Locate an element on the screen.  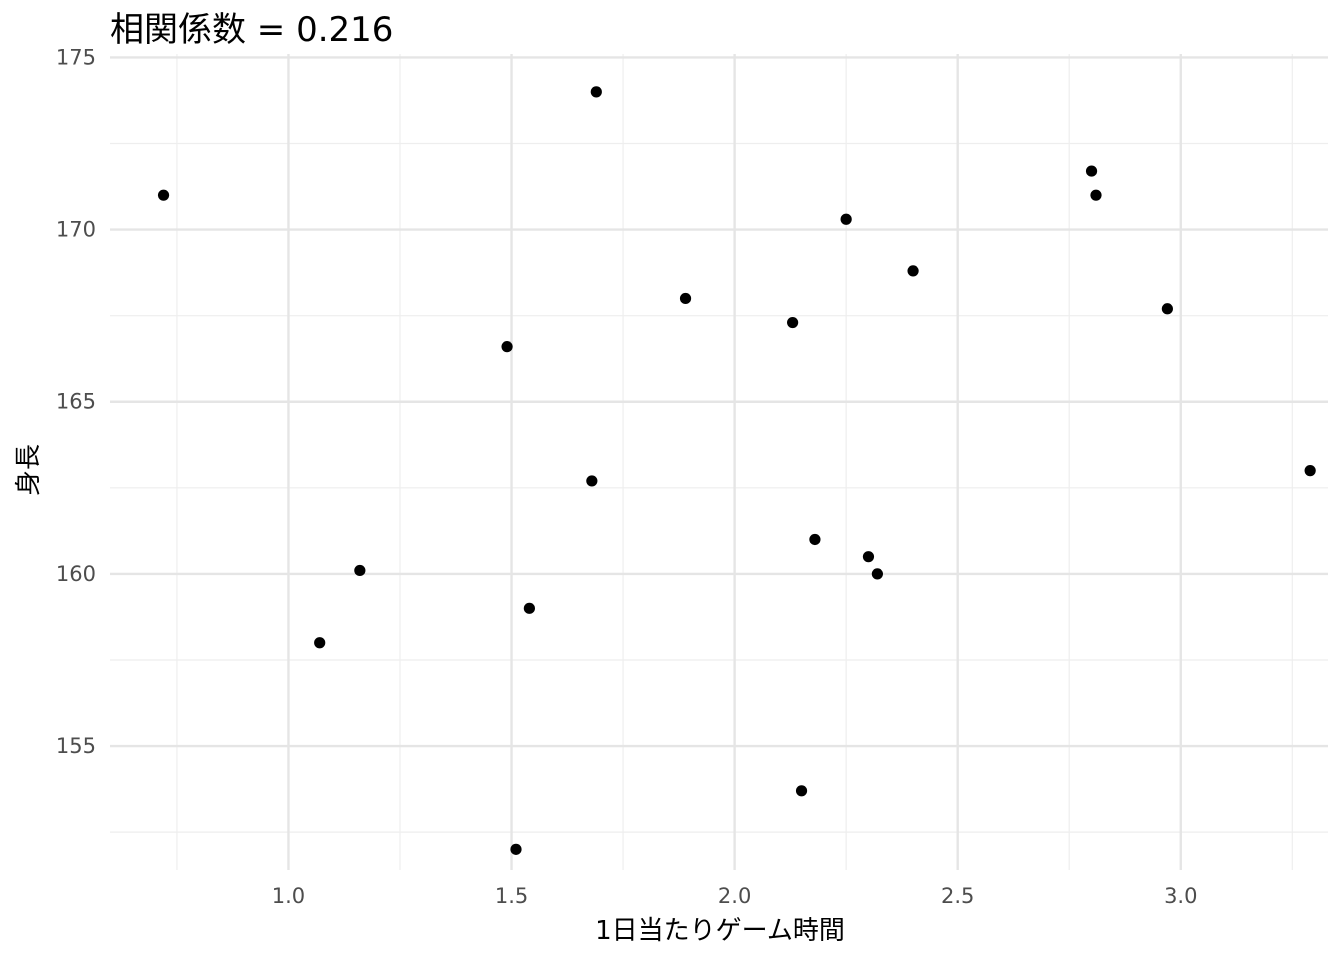
x-tick-label: 1.5 is located at coordinates (511, 896).